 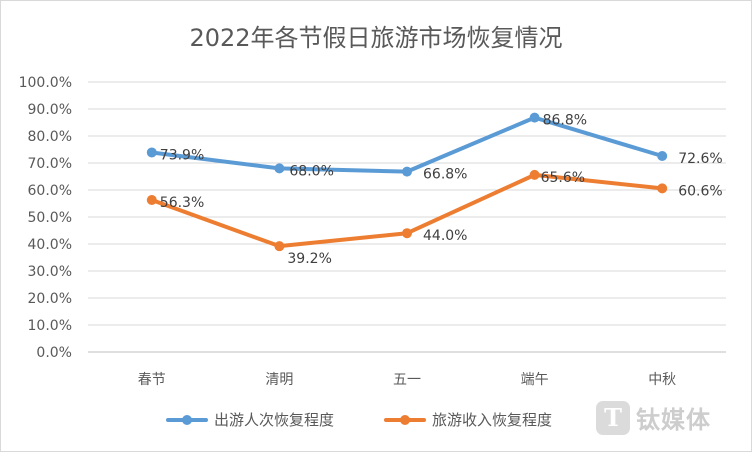 What do you see at coordinates (673, 420) in the screenshot?
I see `watermark-text: 钛媒体` at bounding box center [673, 420].